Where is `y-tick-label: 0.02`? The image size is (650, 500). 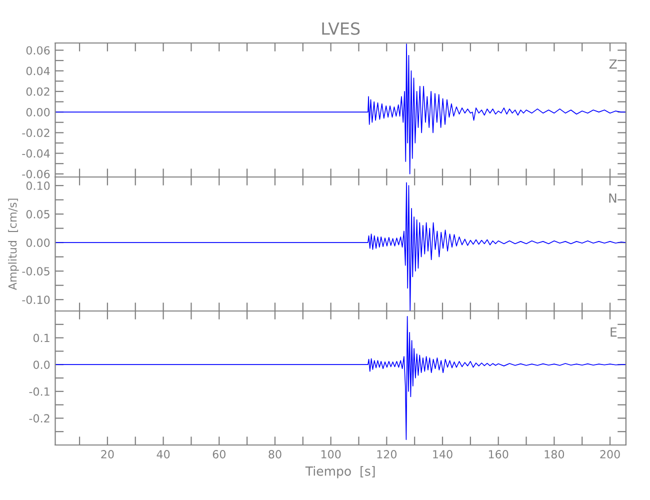
y-tick-label: 0.02 is located at coordinates (38, 91).